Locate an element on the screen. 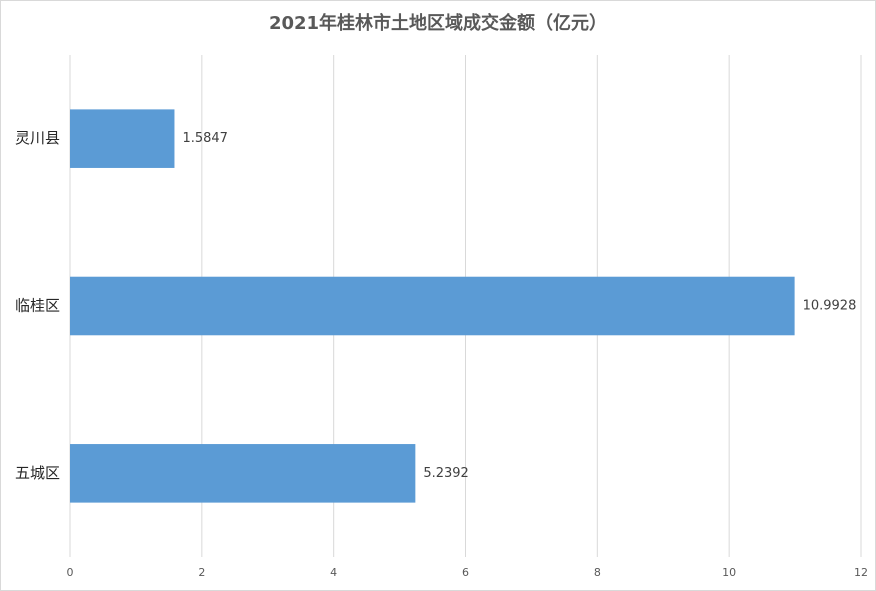 The width and height of the screenshot is (876, 591). x-tick-label: 0 is located at coordinates (70, 572).